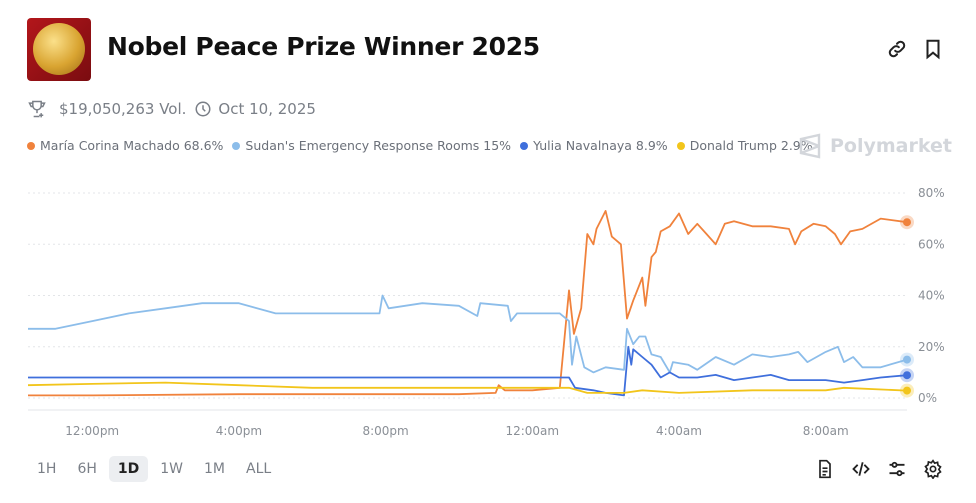 The height and width of the screenshot is (503, 976). I want to click on link-icon, so click(897, 49).